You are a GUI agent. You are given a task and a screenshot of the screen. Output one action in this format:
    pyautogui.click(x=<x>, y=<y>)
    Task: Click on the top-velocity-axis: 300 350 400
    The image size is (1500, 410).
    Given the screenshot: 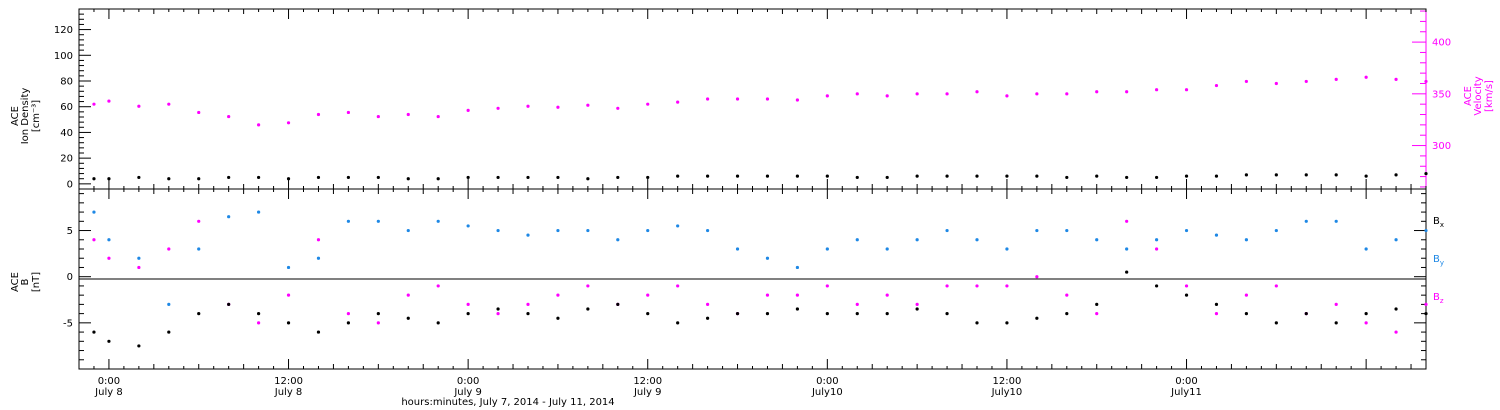 What is the action you would take?
    pyautogui.click(x=1431, y=99)
    